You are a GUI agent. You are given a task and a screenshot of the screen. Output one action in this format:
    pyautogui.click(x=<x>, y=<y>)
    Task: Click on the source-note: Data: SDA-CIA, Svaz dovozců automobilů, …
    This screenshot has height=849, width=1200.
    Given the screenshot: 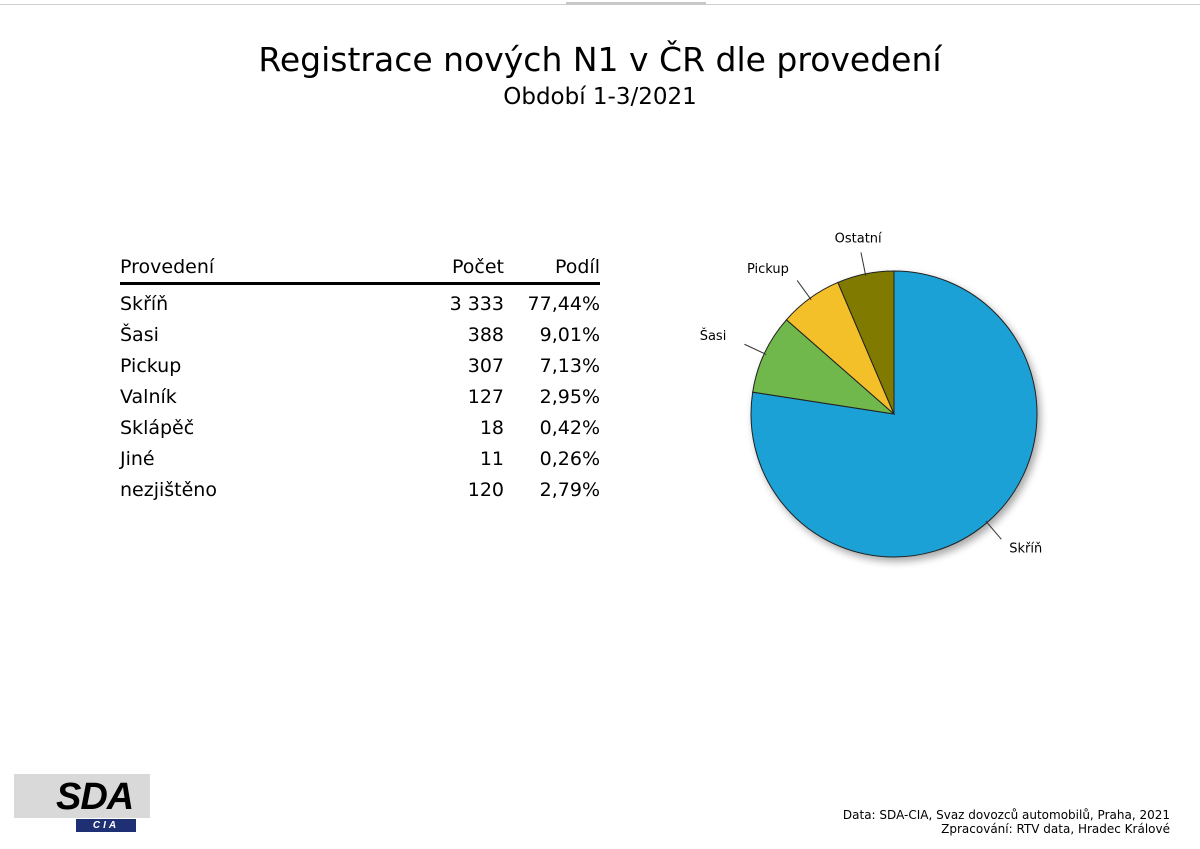 What is the action you would take?
    pyautogui.click(x=1006, y=822)
    